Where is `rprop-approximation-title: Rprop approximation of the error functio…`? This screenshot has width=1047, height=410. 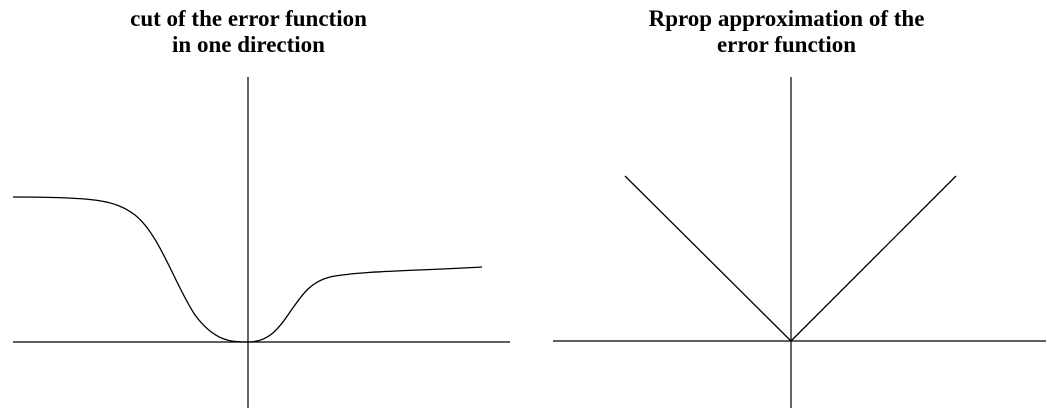 rprop-approximation-title: Rprop approximation of the error functio… is located at coordinates (773, 32).